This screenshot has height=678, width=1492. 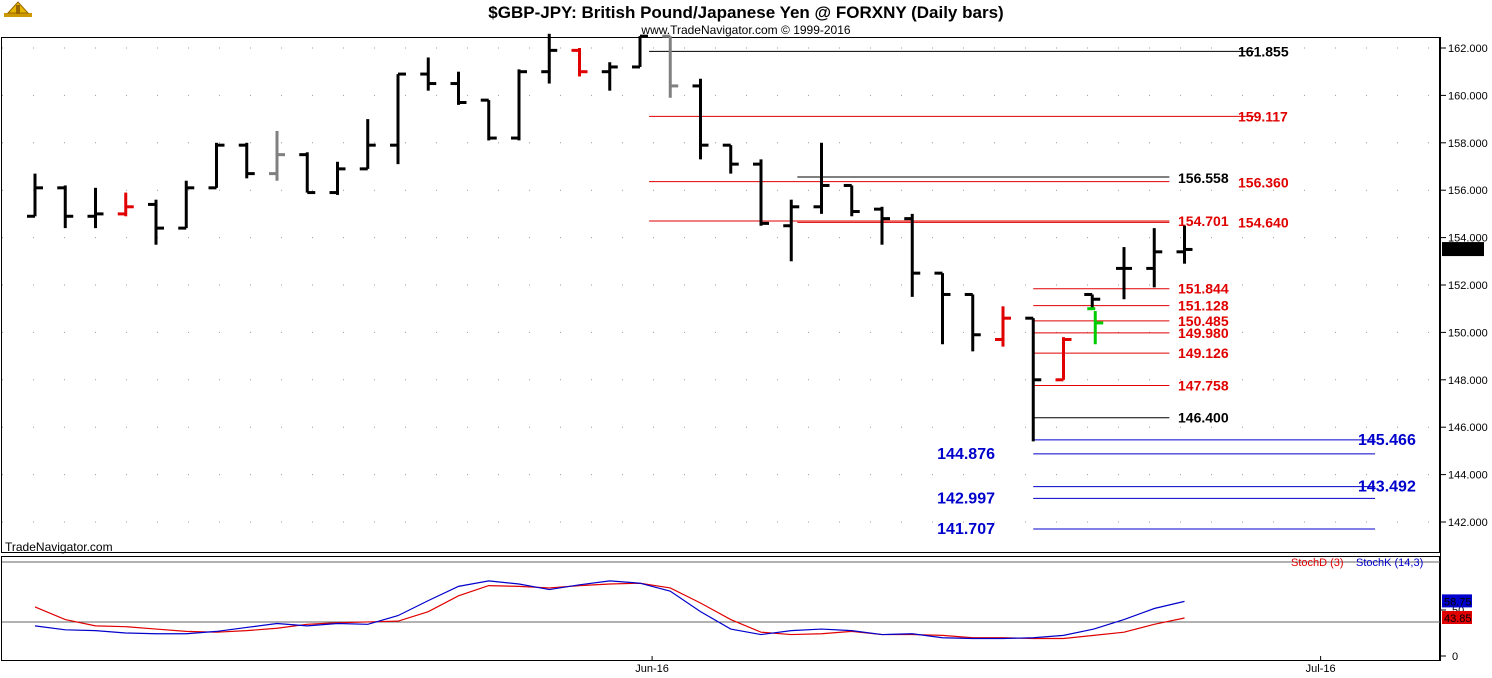 What do you see at coordinates (1203, 321) in the screenshot?
I see `level-label: 150.485` at bounding box center [1203, 321].